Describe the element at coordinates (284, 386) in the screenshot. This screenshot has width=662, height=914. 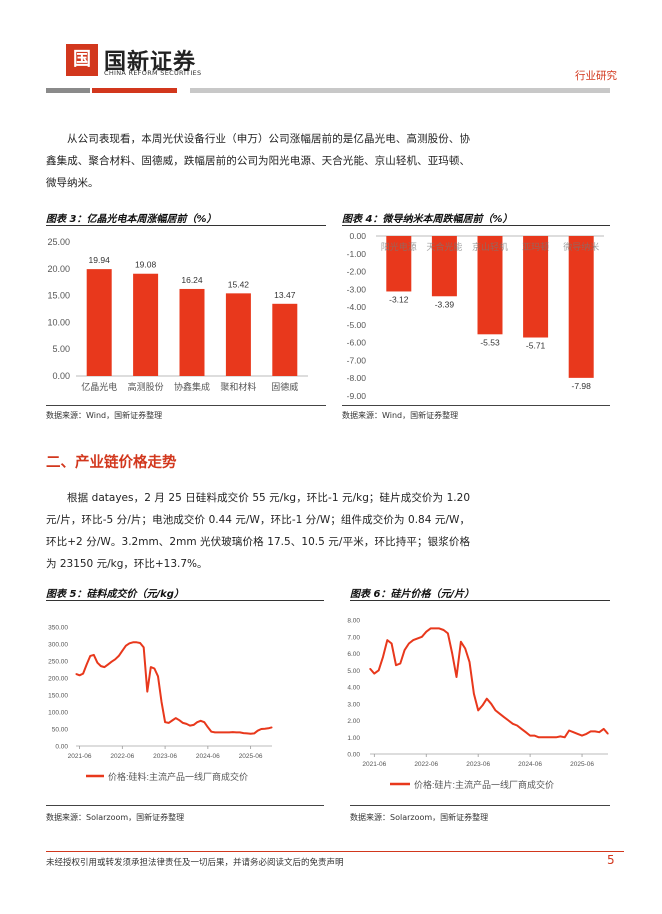
I see `category-label: 固德威` at that location.